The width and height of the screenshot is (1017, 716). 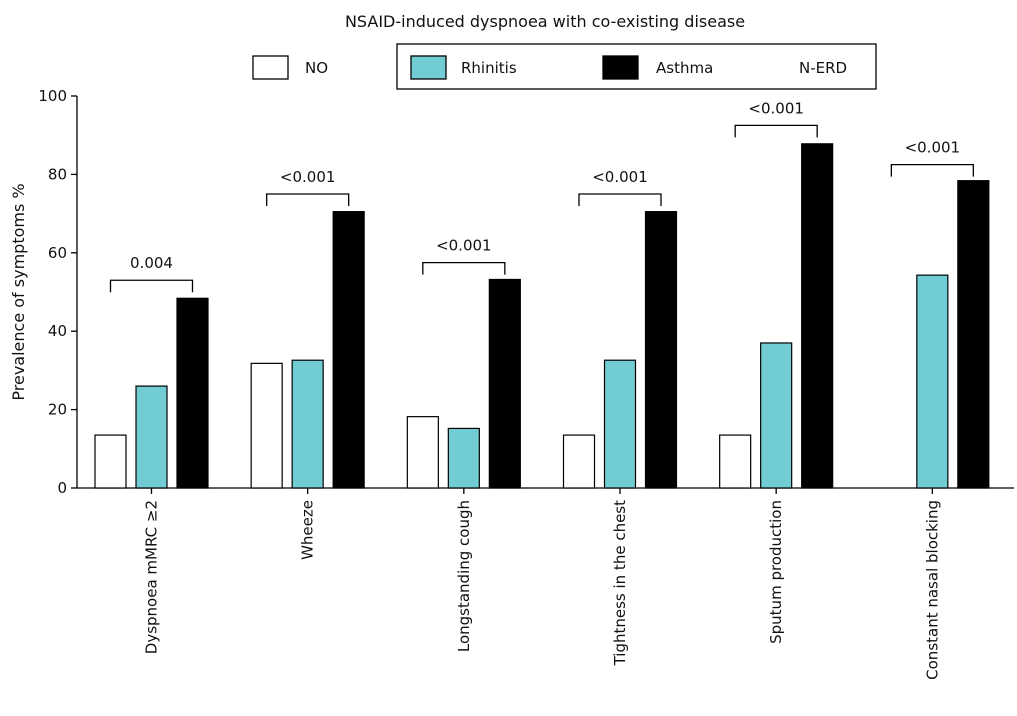 What do you see at coordinates (620, 67) in the screenshot?
I see `legend-swatch-asthma` at bounding box center [620, 67].